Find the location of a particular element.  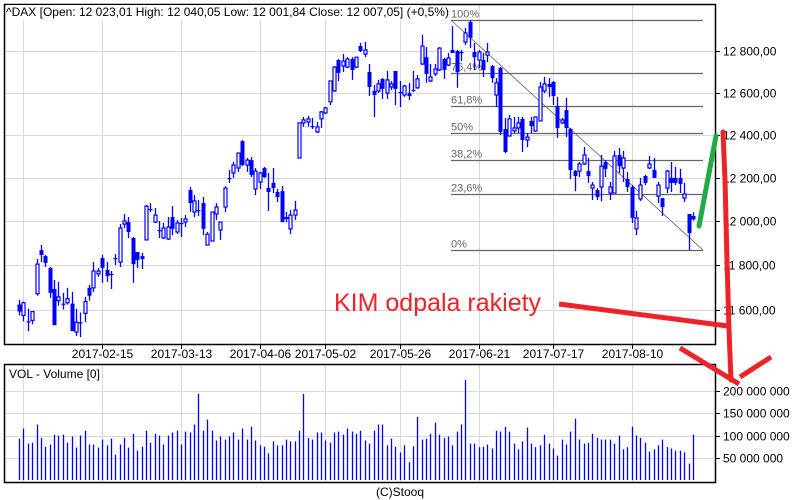

price-tick-label: 12 200,00 is located at coordinates (750, 179).